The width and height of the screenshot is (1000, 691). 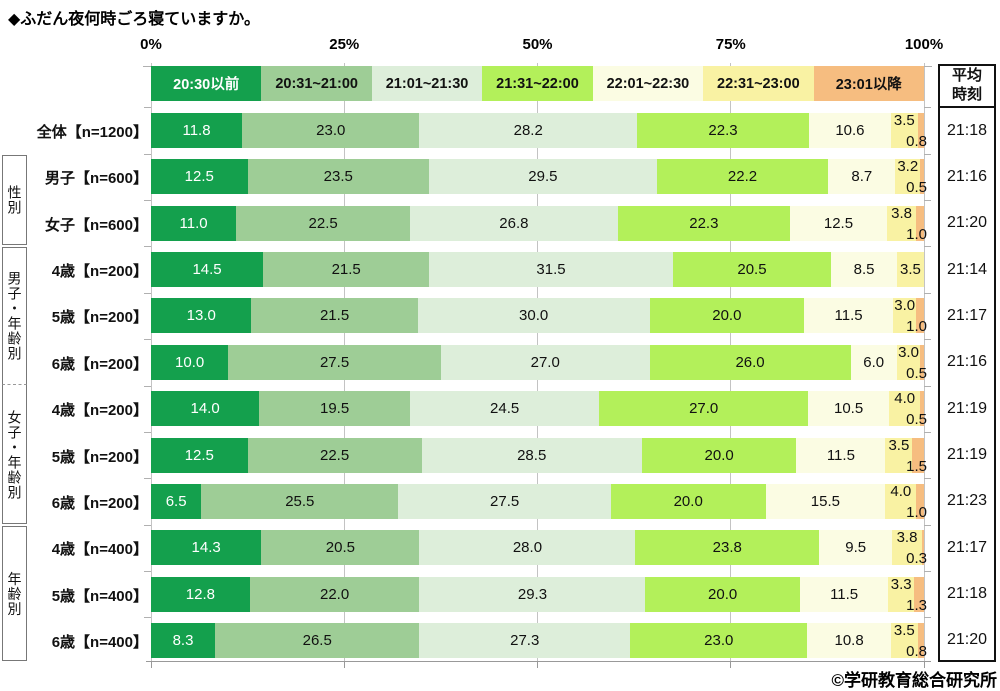 What do you see at coordinates (719, 640) in the screenshot?
I see `bar-segment: 23.0` at bounding box center [719, 640].